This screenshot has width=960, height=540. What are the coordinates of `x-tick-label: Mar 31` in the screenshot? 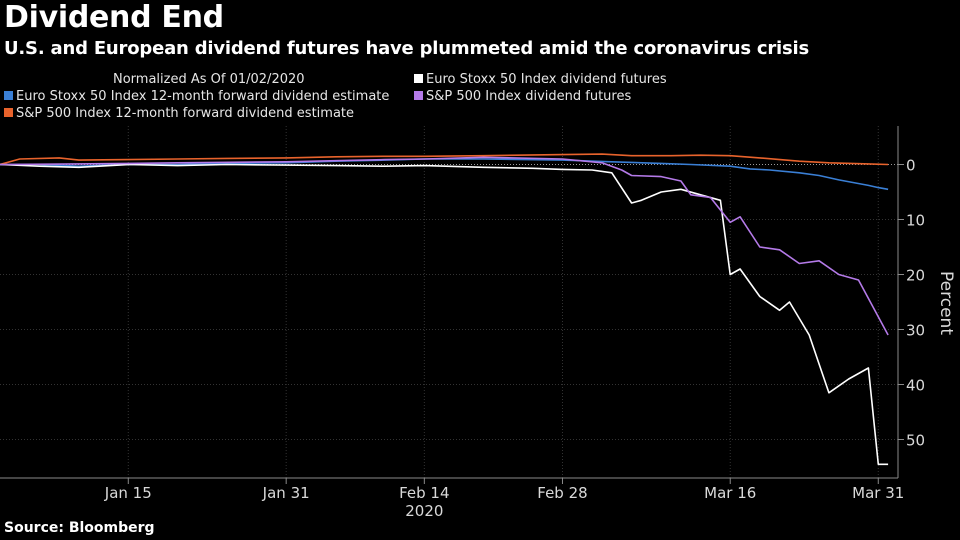 It's located at (878, 493).